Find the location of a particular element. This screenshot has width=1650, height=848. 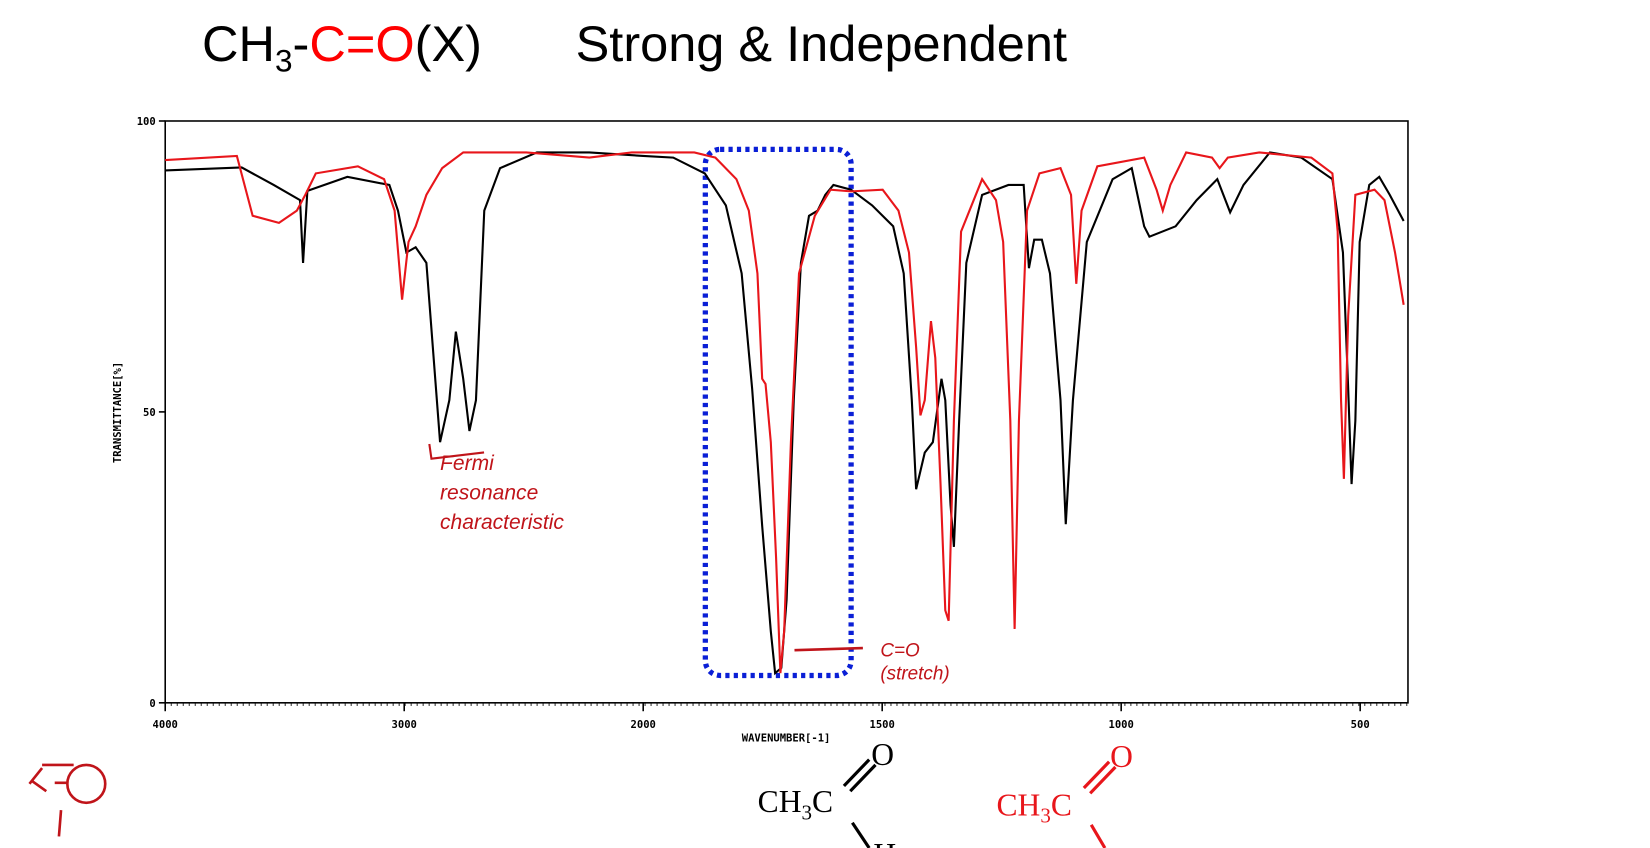

handwritten-note is located at coordinates (67, 800).